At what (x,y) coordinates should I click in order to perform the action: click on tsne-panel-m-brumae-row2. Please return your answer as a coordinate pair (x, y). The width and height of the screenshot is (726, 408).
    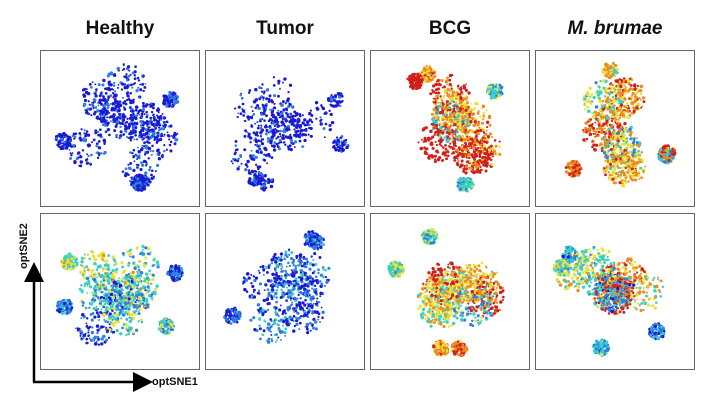
    Looking at the image, I should click on (615, 291).